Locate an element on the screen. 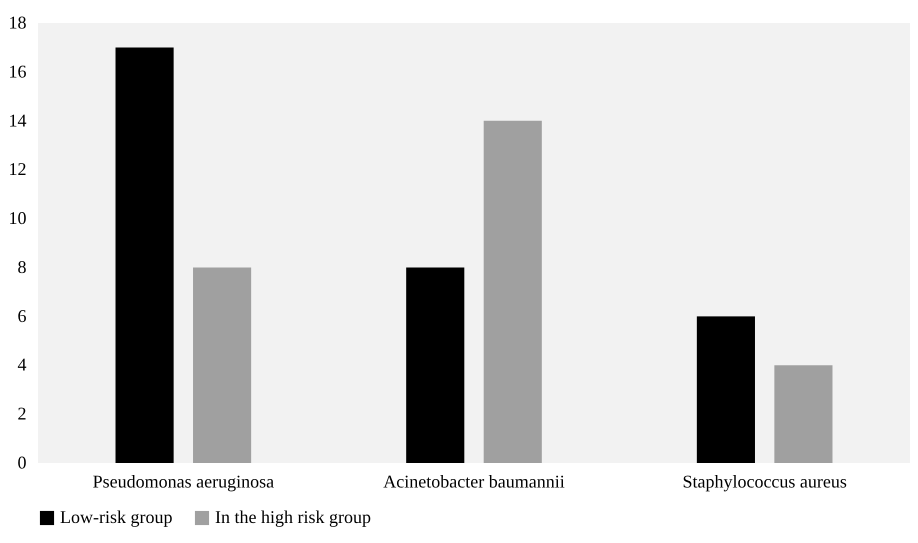 Image resolution: width=918 pixels, height=543 pixels. y-tick-label: 6 is located at coordinates (22, 316).